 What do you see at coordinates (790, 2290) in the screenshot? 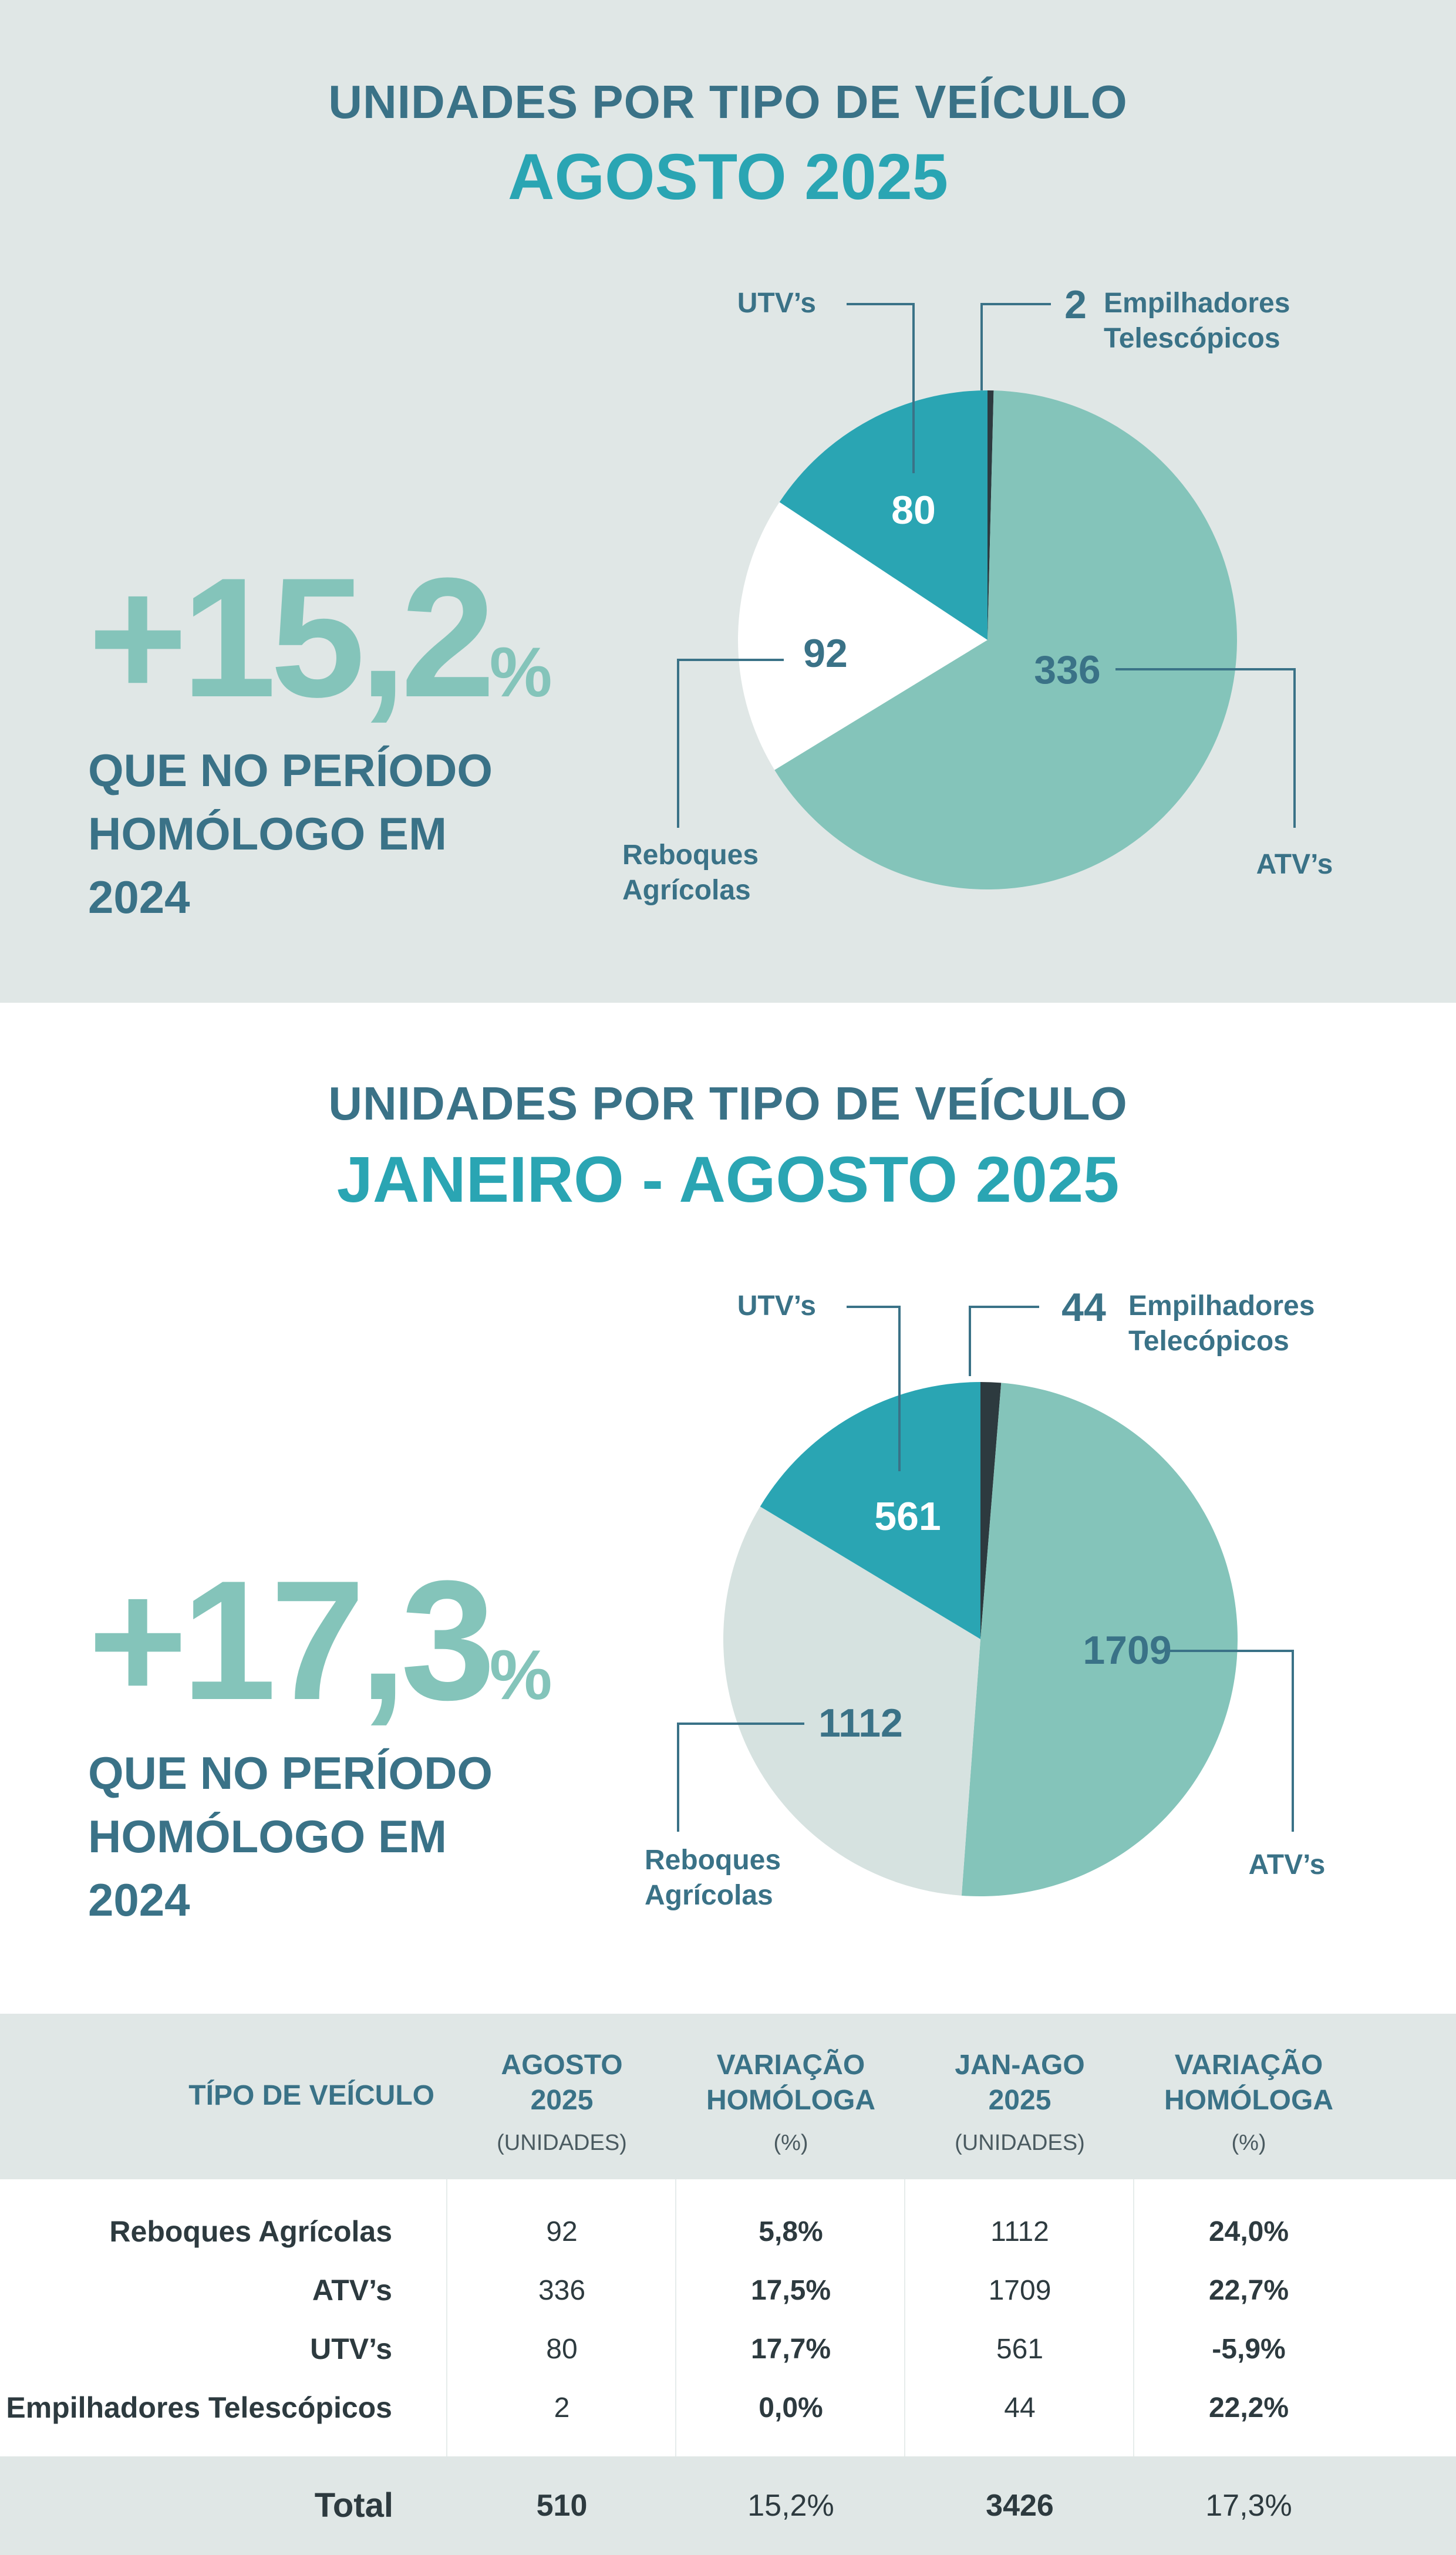
I see `table-cell-var-ago: 17,5%` at bounding box center [790, 2290].